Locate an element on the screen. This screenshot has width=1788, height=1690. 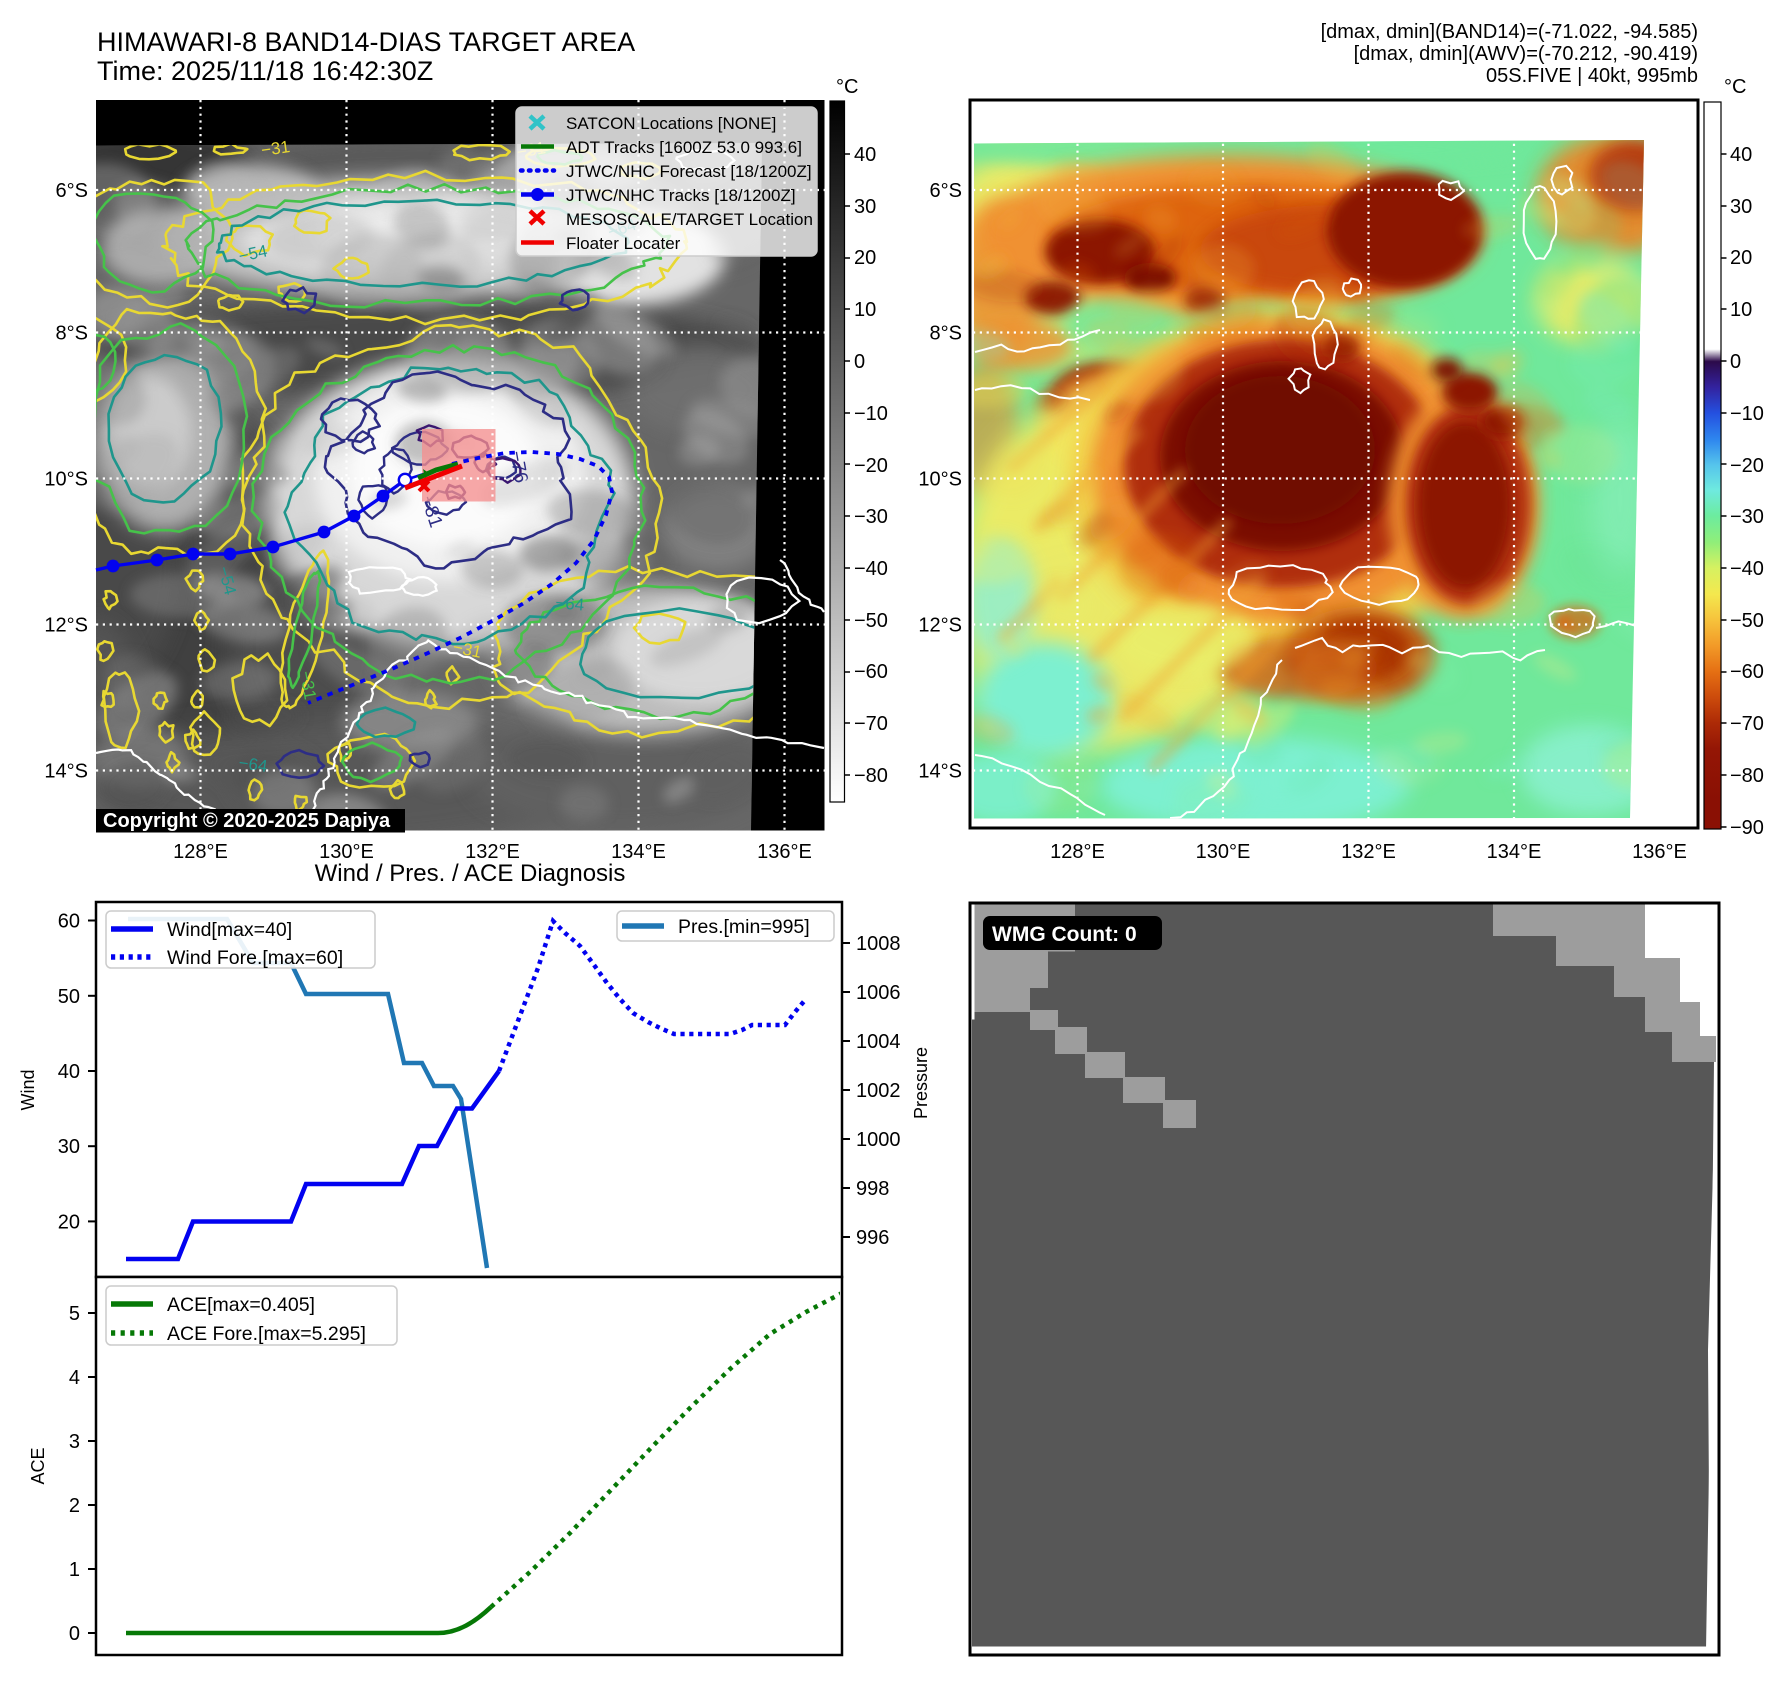
svg-text: ACE Fore.[max=5.295] is located at coordinates (266, 1334).